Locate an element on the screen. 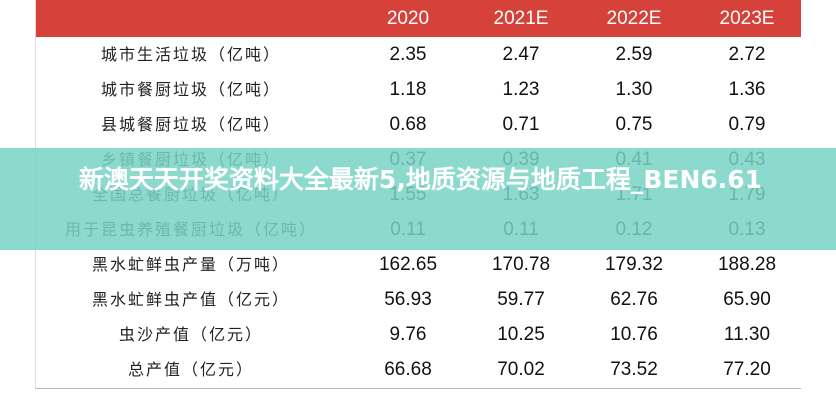  value-cell: 2.35 is located at coordinates (408, 54).